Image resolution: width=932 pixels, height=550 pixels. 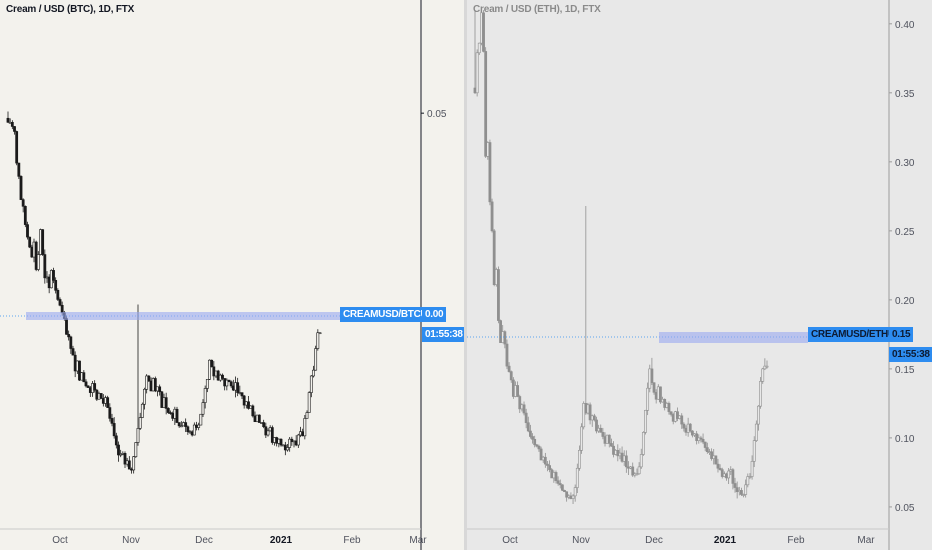 I want to click on pane-divider, so click(x=465, y=275).